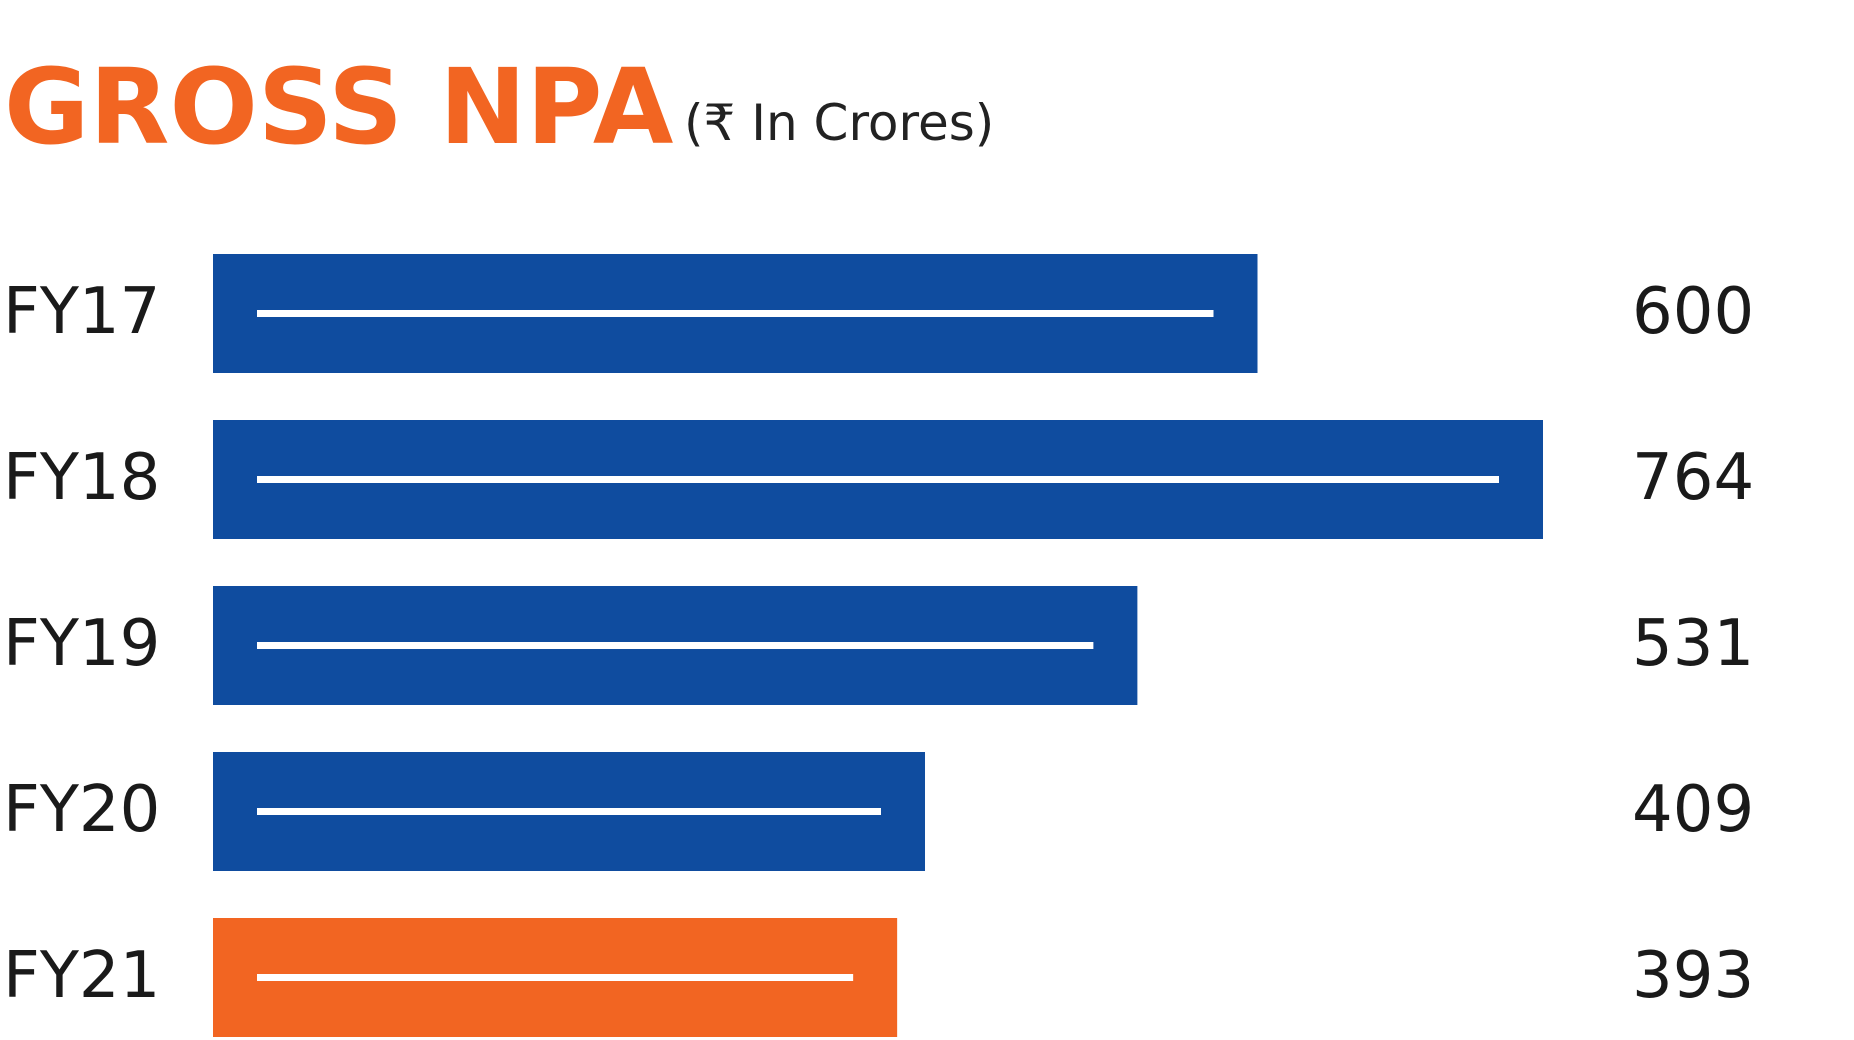  I want to click on chart-subtitle: (₹ In Crores), so click(839, 123).